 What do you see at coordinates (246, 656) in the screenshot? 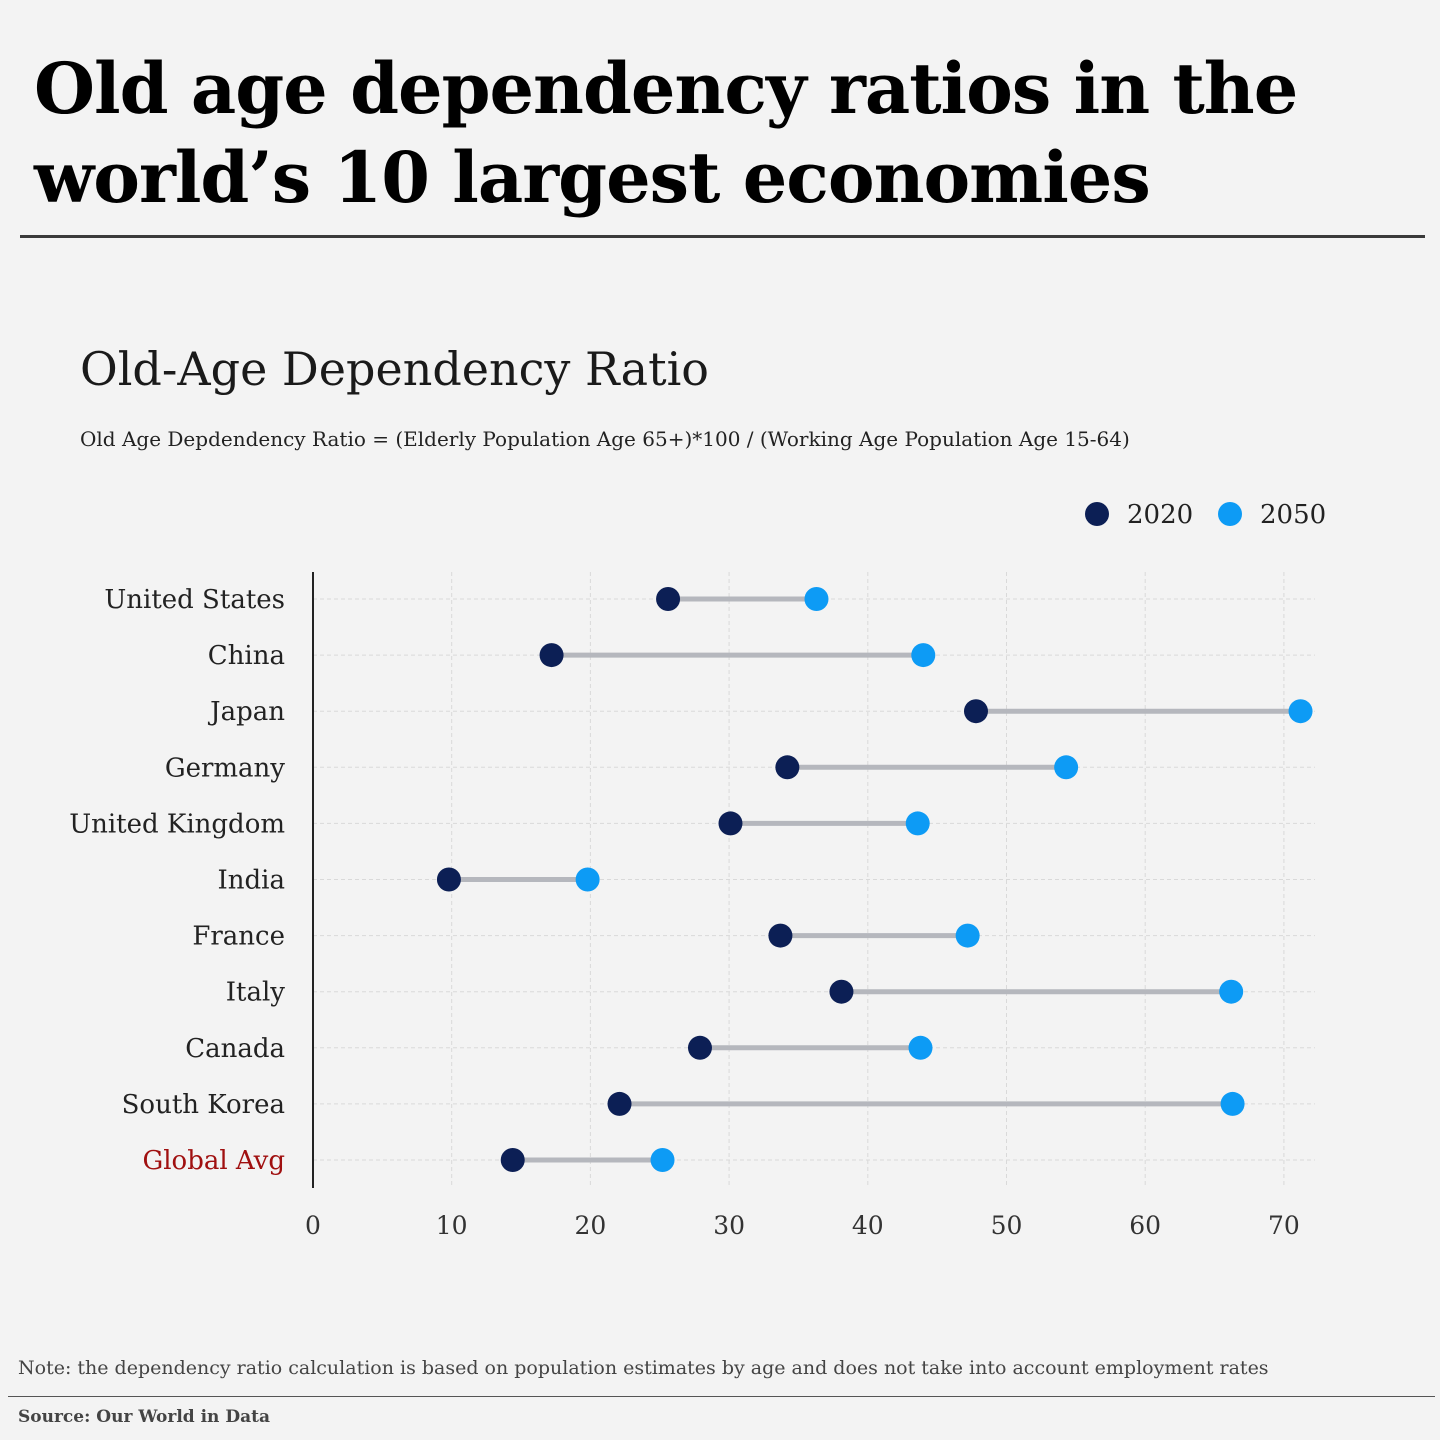
I see `category-label: China` at bounding box center [246, 656].